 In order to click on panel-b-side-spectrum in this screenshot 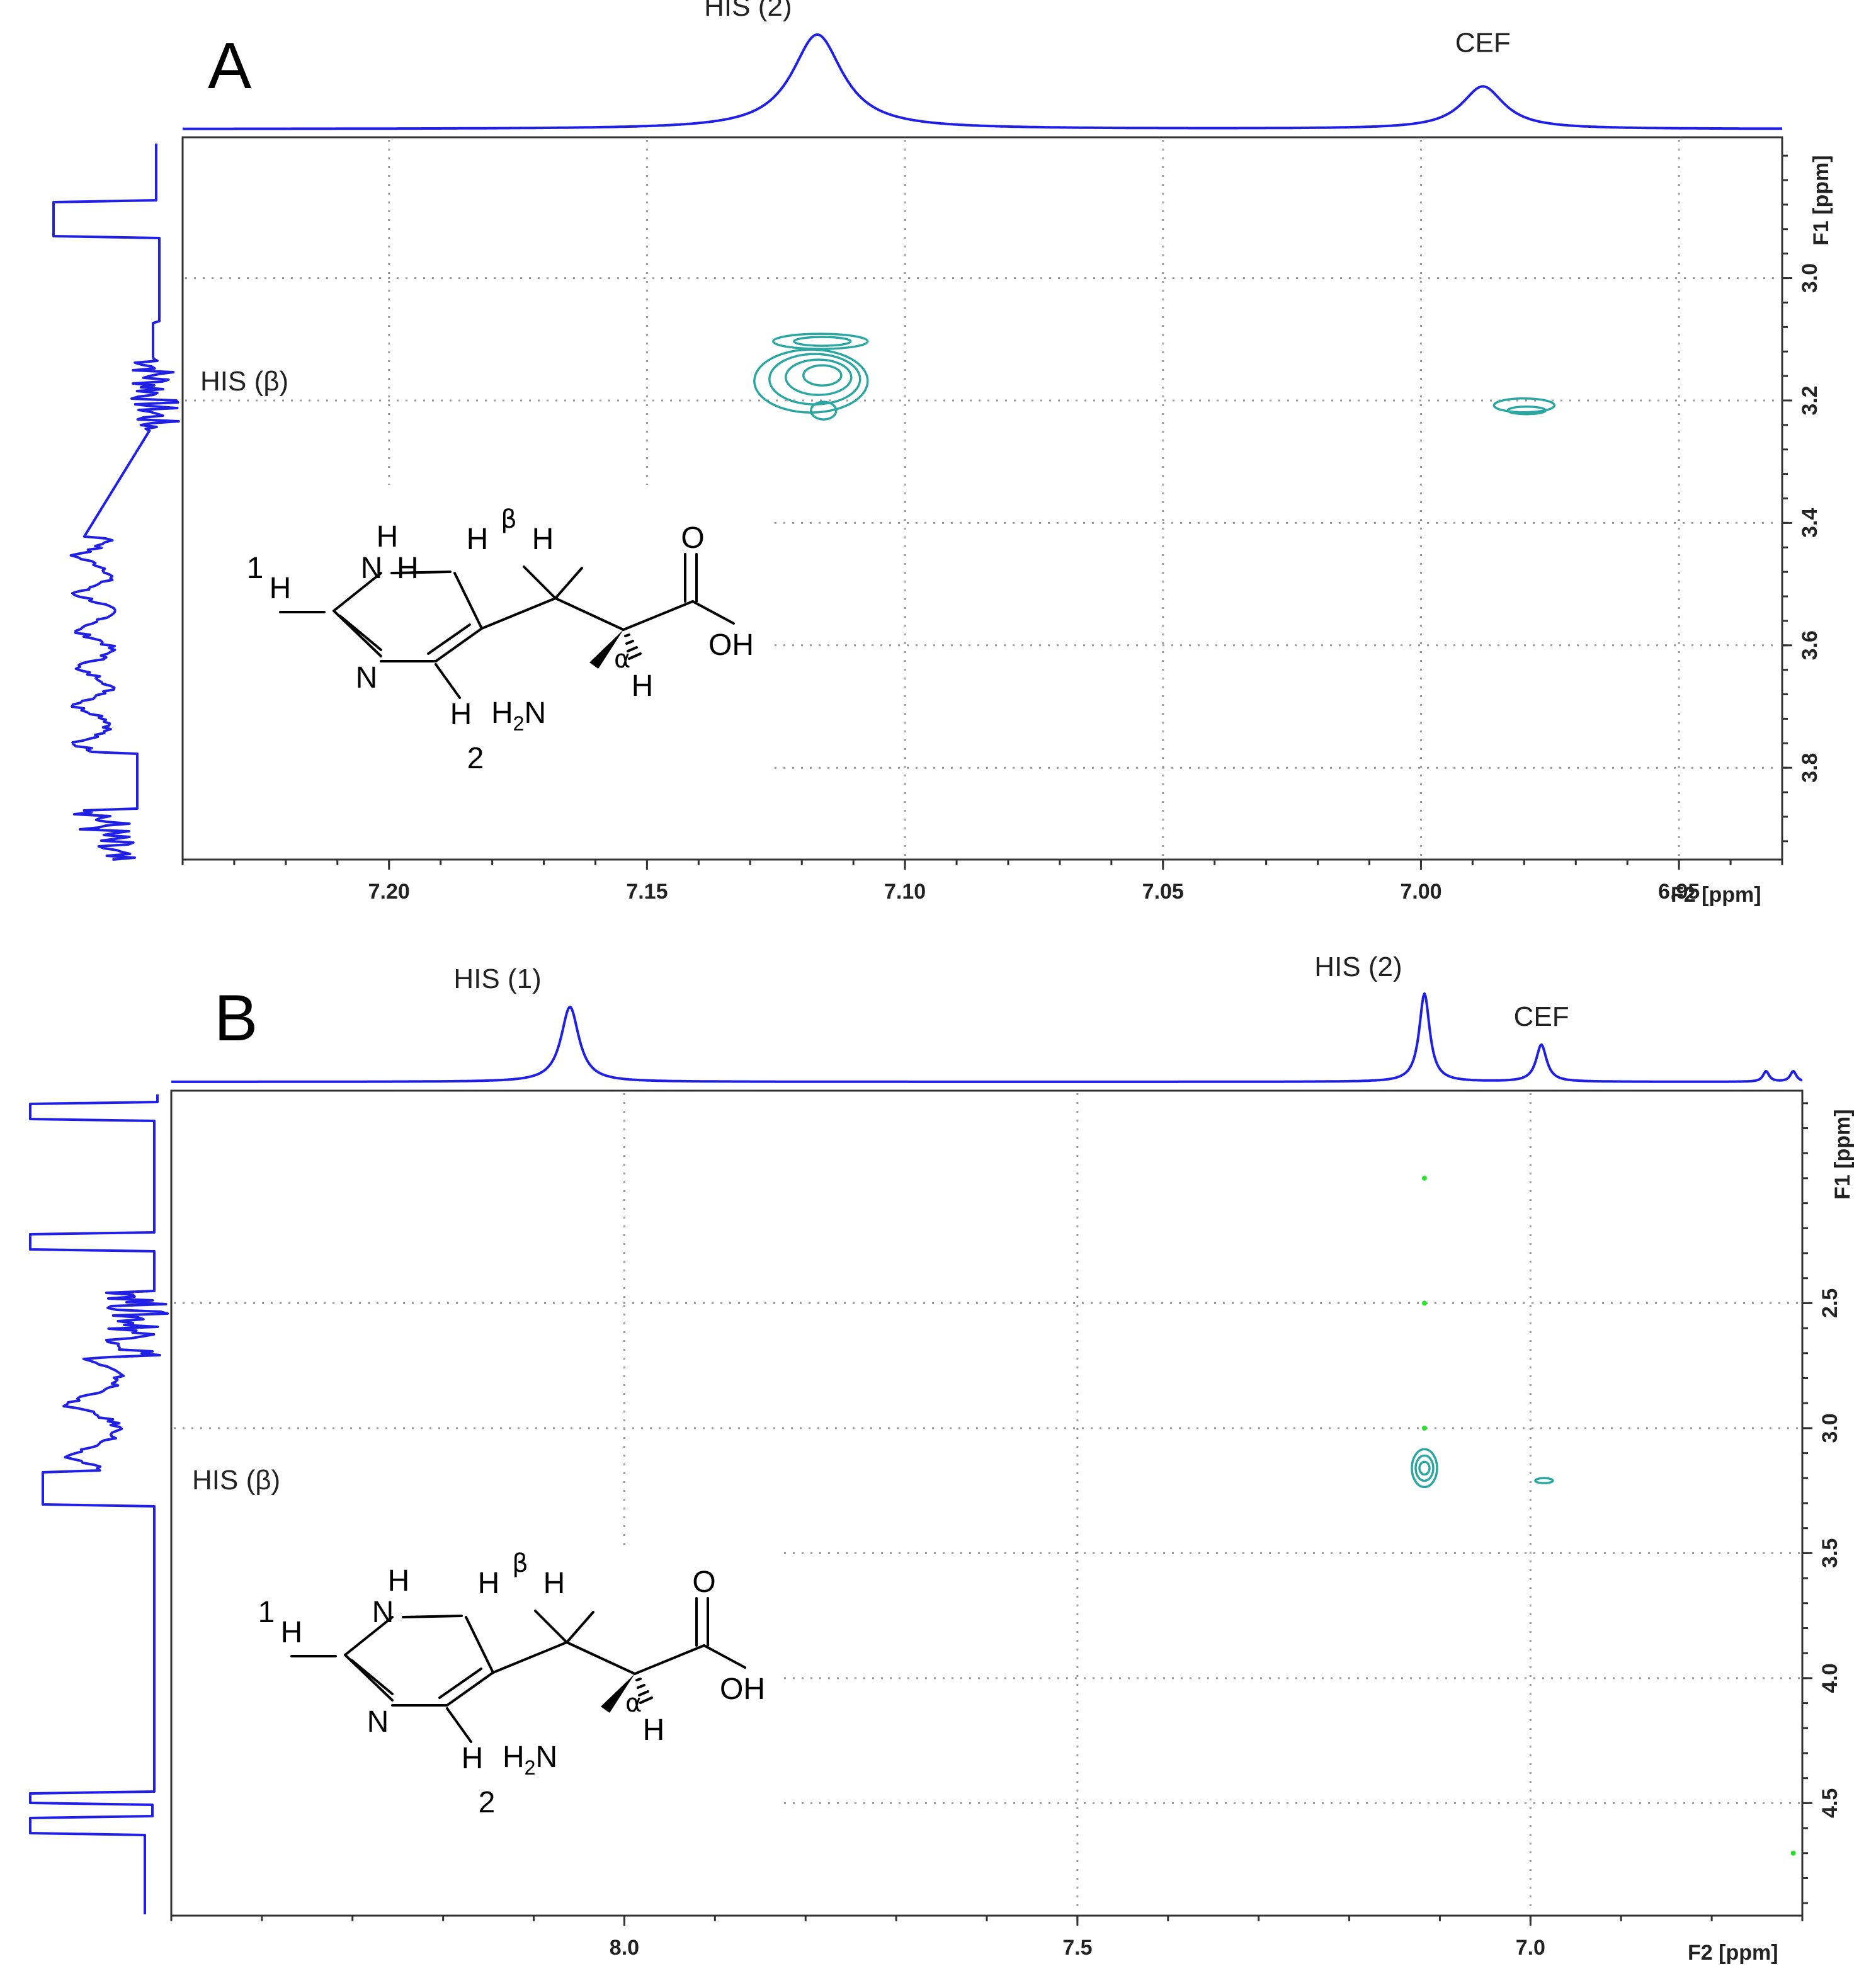, I will do `click(99, 1504)`.